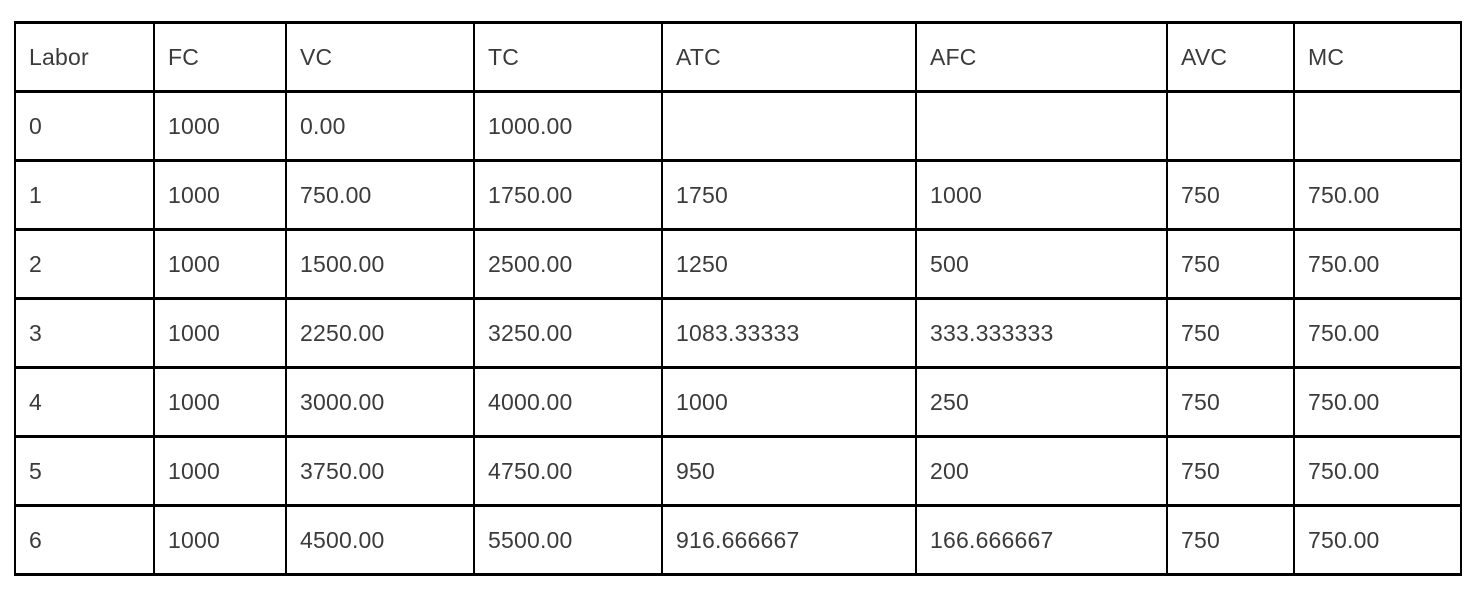 The height and width of the screenshot is (594, 1465). Describe the element at coordinates (568, 402) in the screenshot. I see `cell-tc: 4000.00` at that location.